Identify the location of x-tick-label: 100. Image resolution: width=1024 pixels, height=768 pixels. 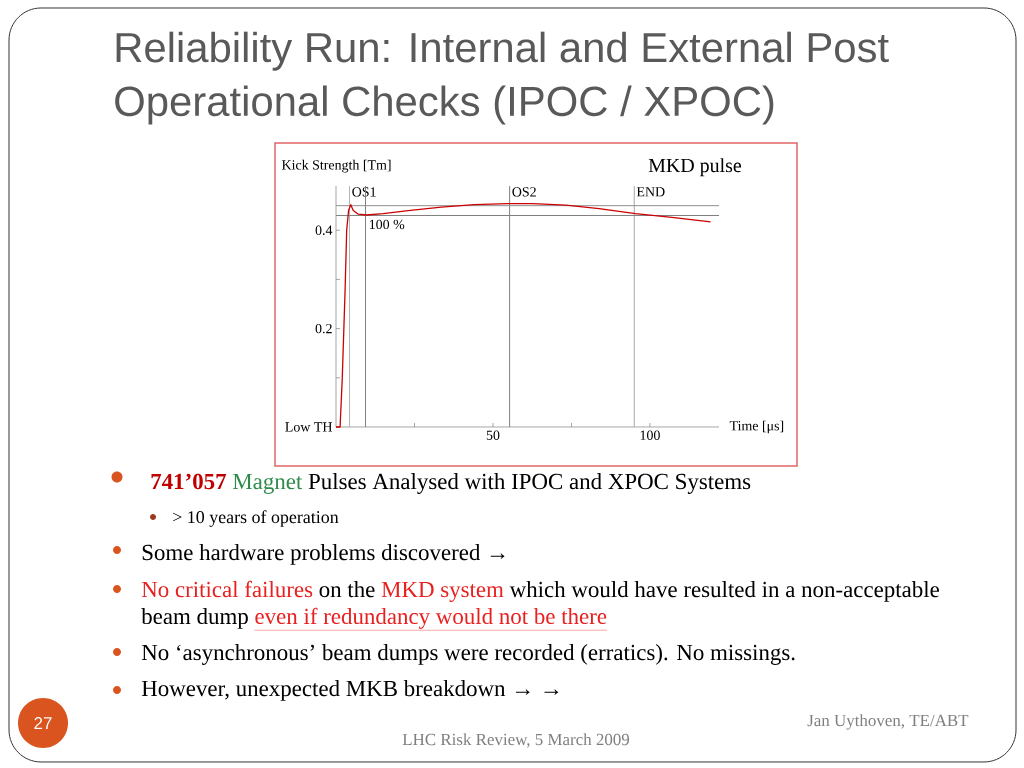
(650, 435).